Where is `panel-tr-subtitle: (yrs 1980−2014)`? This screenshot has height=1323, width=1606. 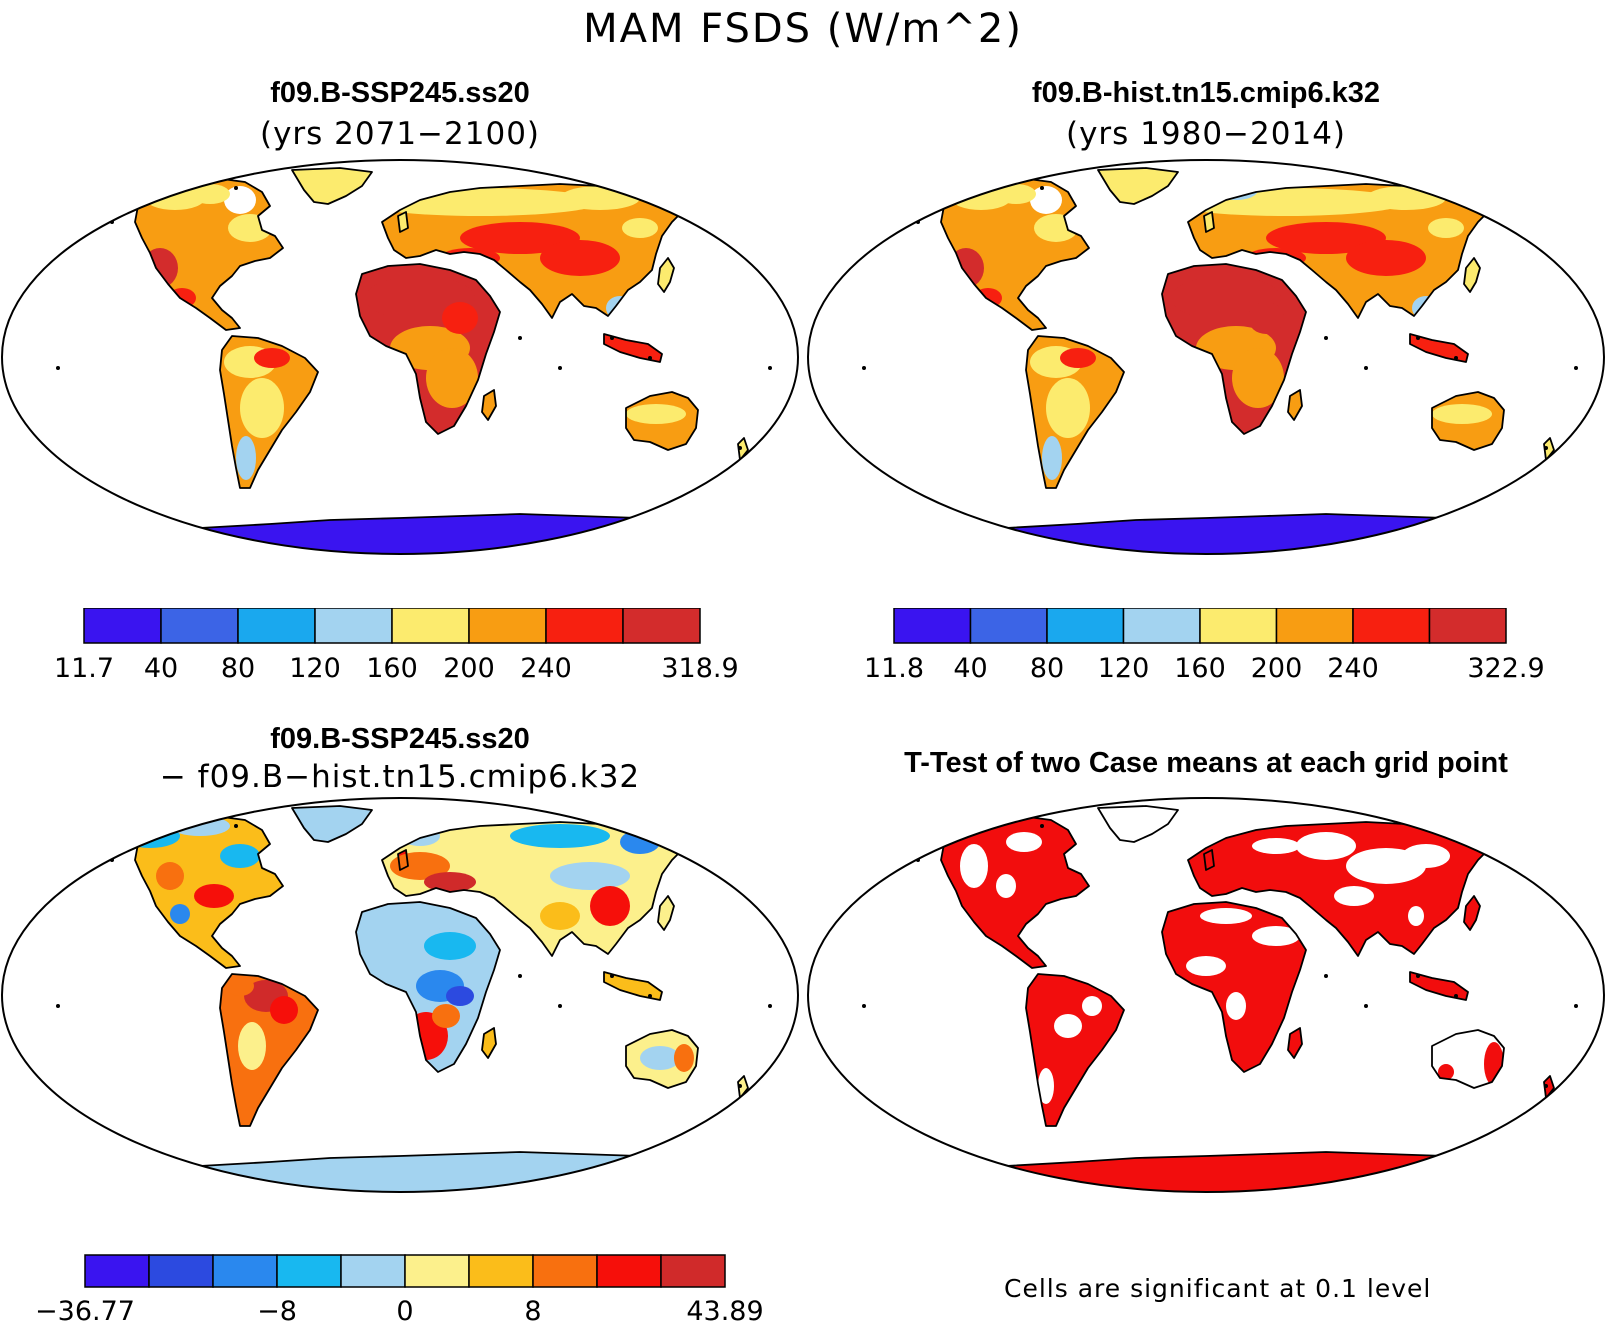 panel-tr-subtitle: (yrs 1980−2014) is located at coordinates (1206, 134).